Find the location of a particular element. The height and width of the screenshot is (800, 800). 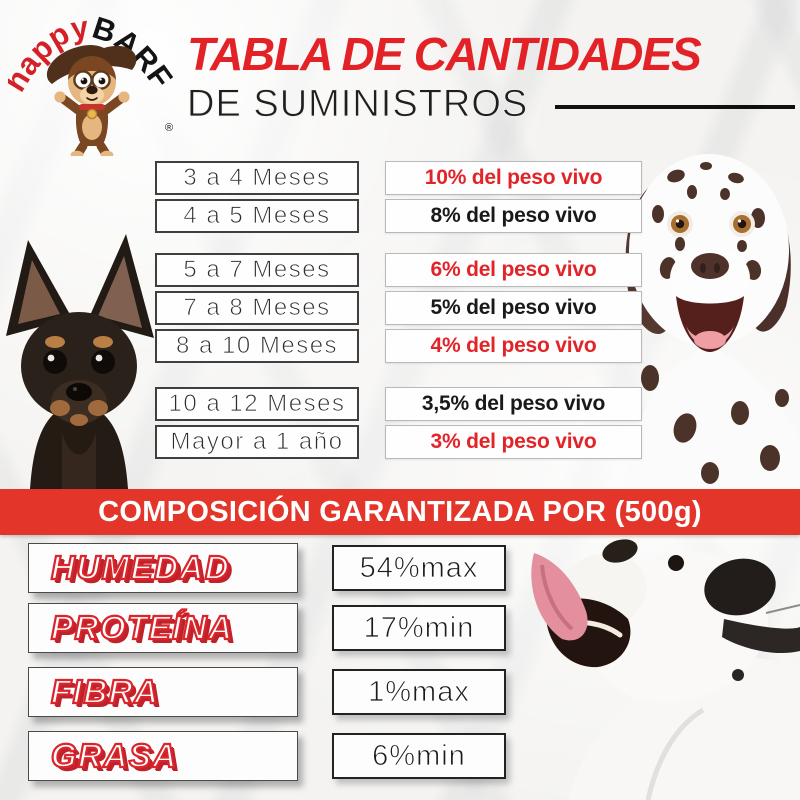

age-label: 7 a 8 Meses is located at coordinates (257, 308).